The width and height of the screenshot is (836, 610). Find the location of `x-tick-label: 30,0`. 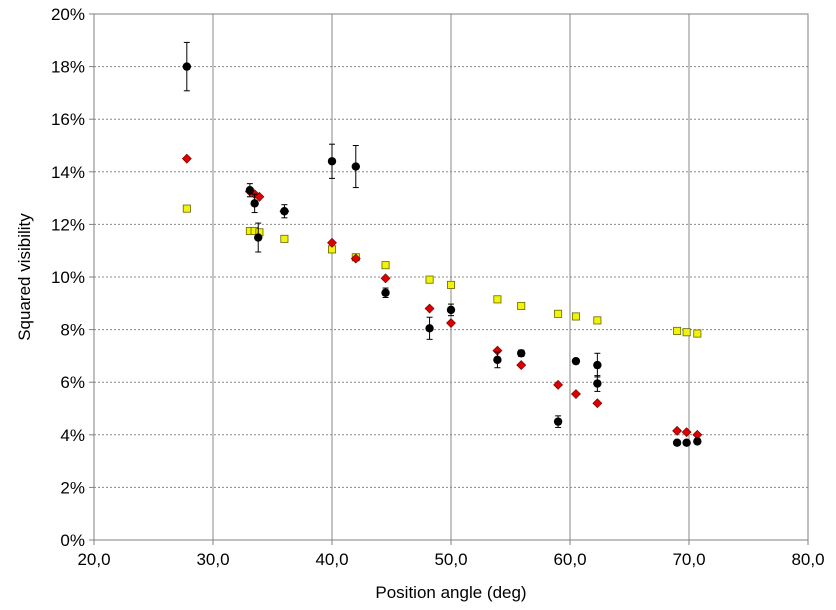

x-tick-label: 30,0 is located at coordinates (212, 559).